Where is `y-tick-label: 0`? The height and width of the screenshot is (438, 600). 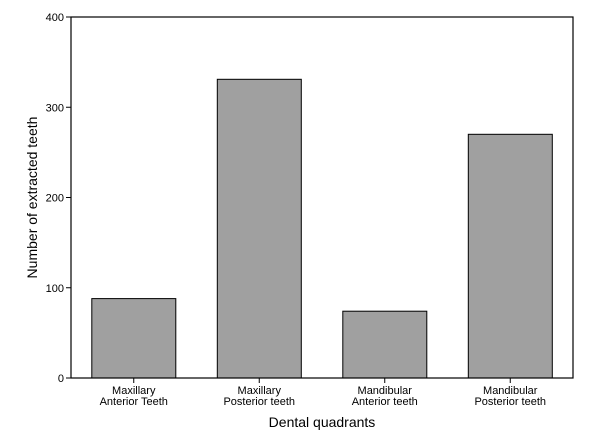 y-tick-label: 0 is located at coordinates (61, 379).